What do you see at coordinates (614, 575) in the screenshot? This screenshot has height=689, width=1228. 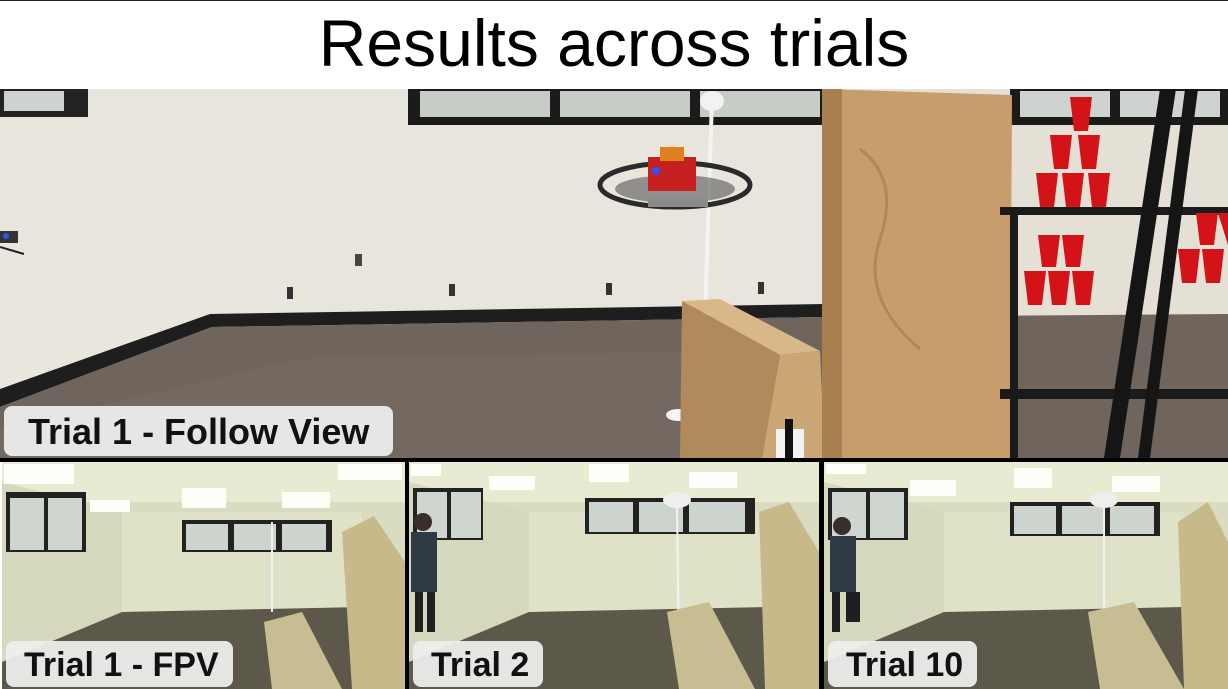 I see `trial2-video: Trial 2` at bounding box center [614, 575].